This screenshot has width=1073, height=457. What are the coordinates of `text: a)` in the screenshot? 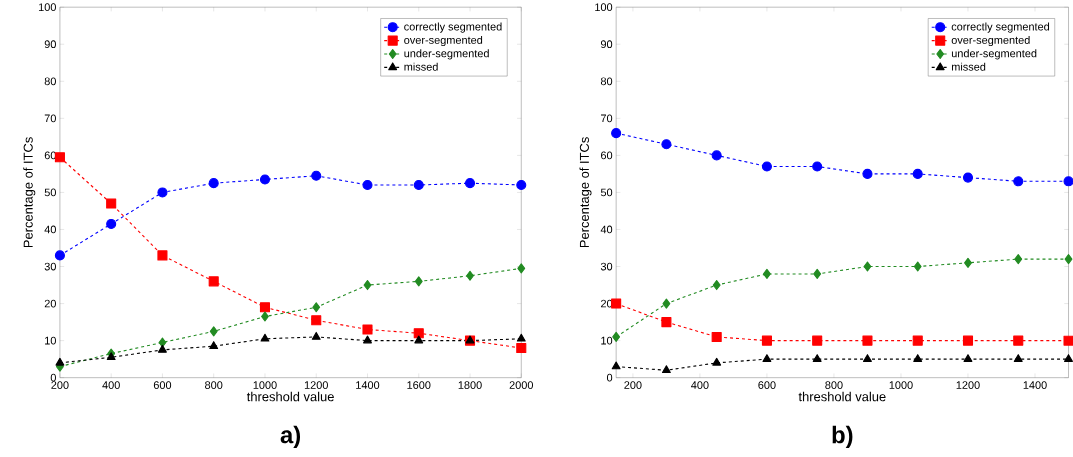 It's located at (290, 437).